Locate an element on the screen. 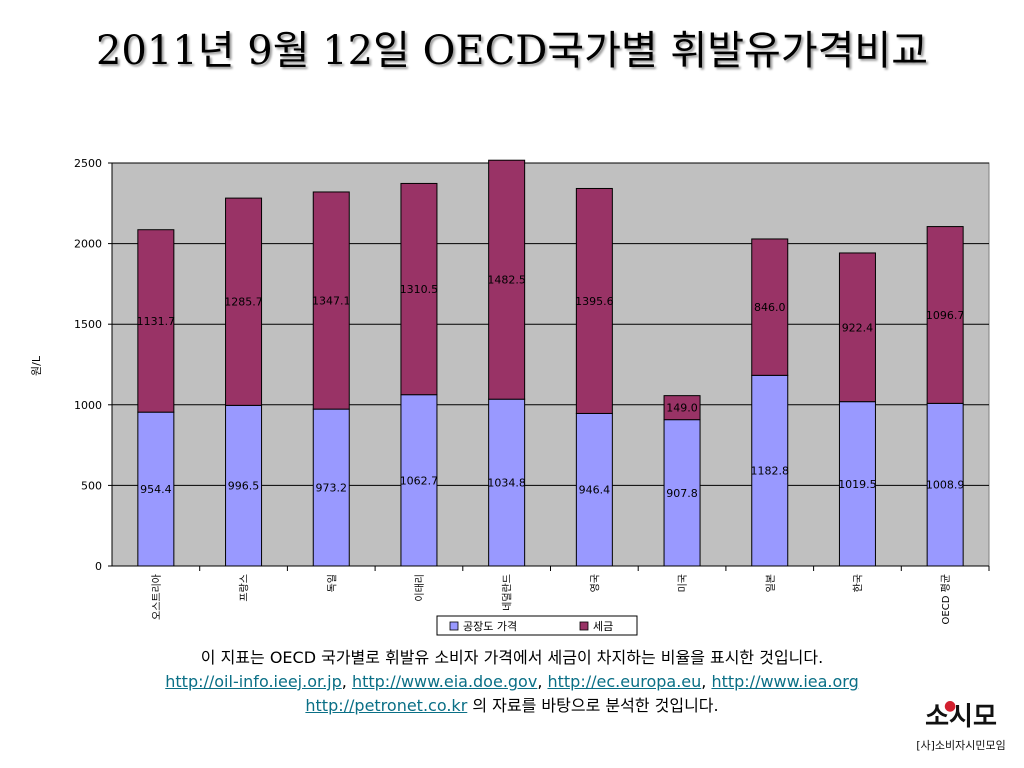 Image resolution: width=1024 pixels, height=768 pixels. source-link-petronet: http://petronet.co.kr is located at coordinates (386, 705).